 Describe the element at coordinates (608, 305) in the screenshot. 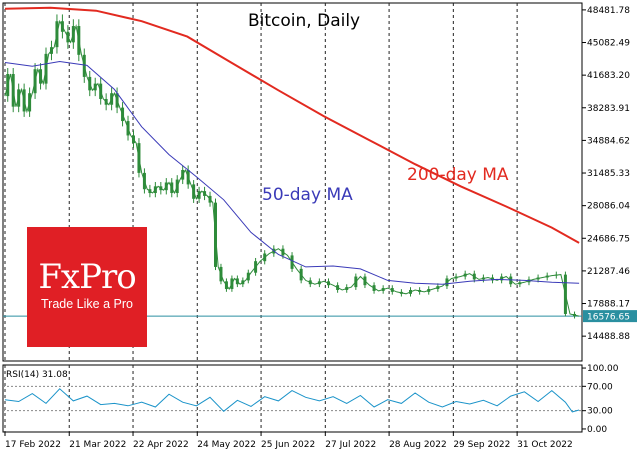

I see `y-tick-label: 17888.17` at that location.